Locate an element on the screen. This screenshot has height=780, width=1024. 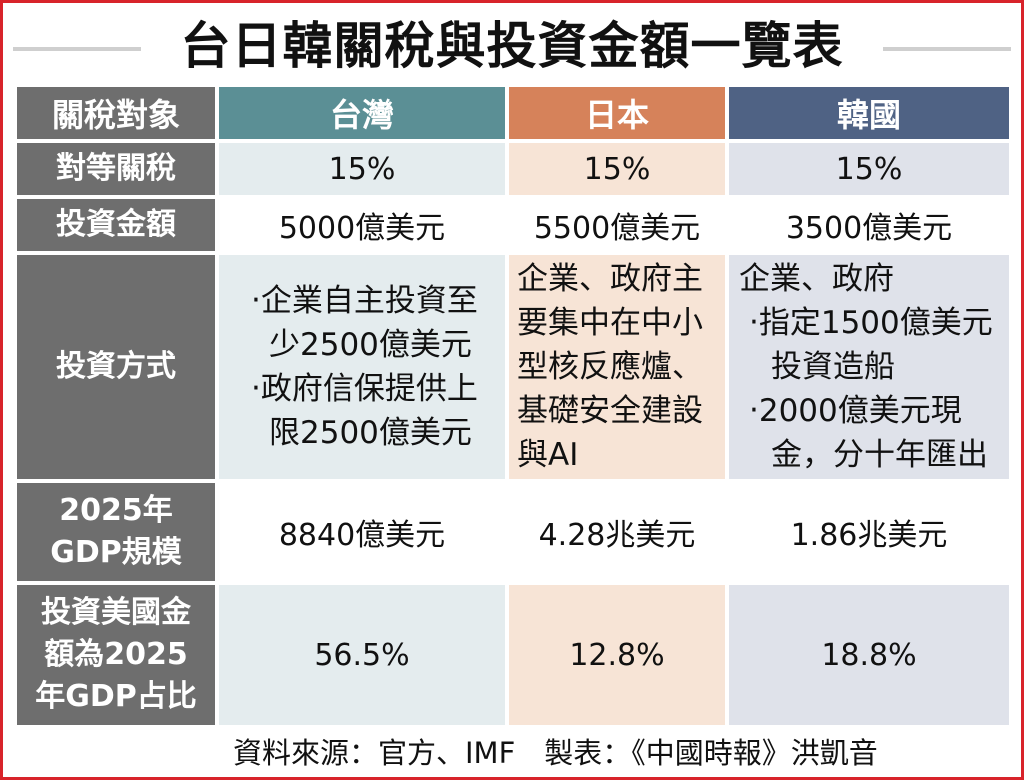
method-korea: 企業、政府 ‧指定1500億美元投資造船 ‧2000億美元現金，分十年匯出 is located at coordinates (869, 367).